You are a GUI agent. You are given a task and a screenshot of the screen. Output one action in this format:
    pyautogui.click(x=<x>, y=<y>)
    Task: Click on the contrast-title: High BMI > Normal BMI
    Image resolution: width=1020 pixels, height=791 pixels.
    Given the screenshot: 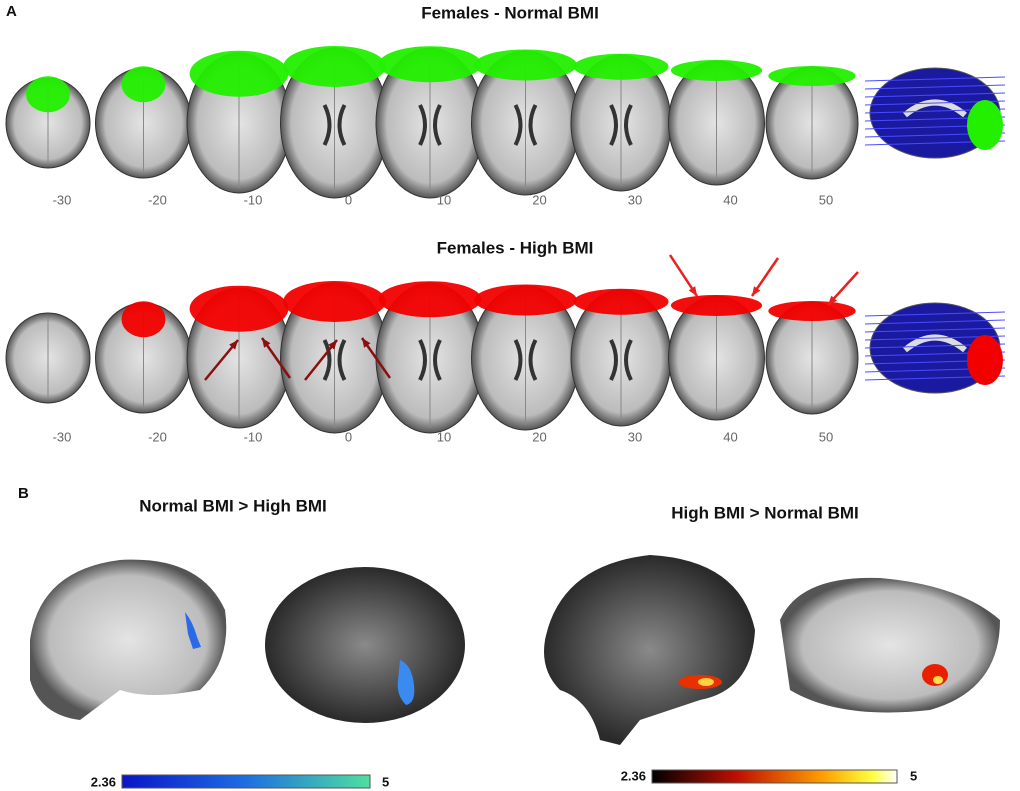 What is the action you would take?
    pyautogui.click(x=764, y=512)
    